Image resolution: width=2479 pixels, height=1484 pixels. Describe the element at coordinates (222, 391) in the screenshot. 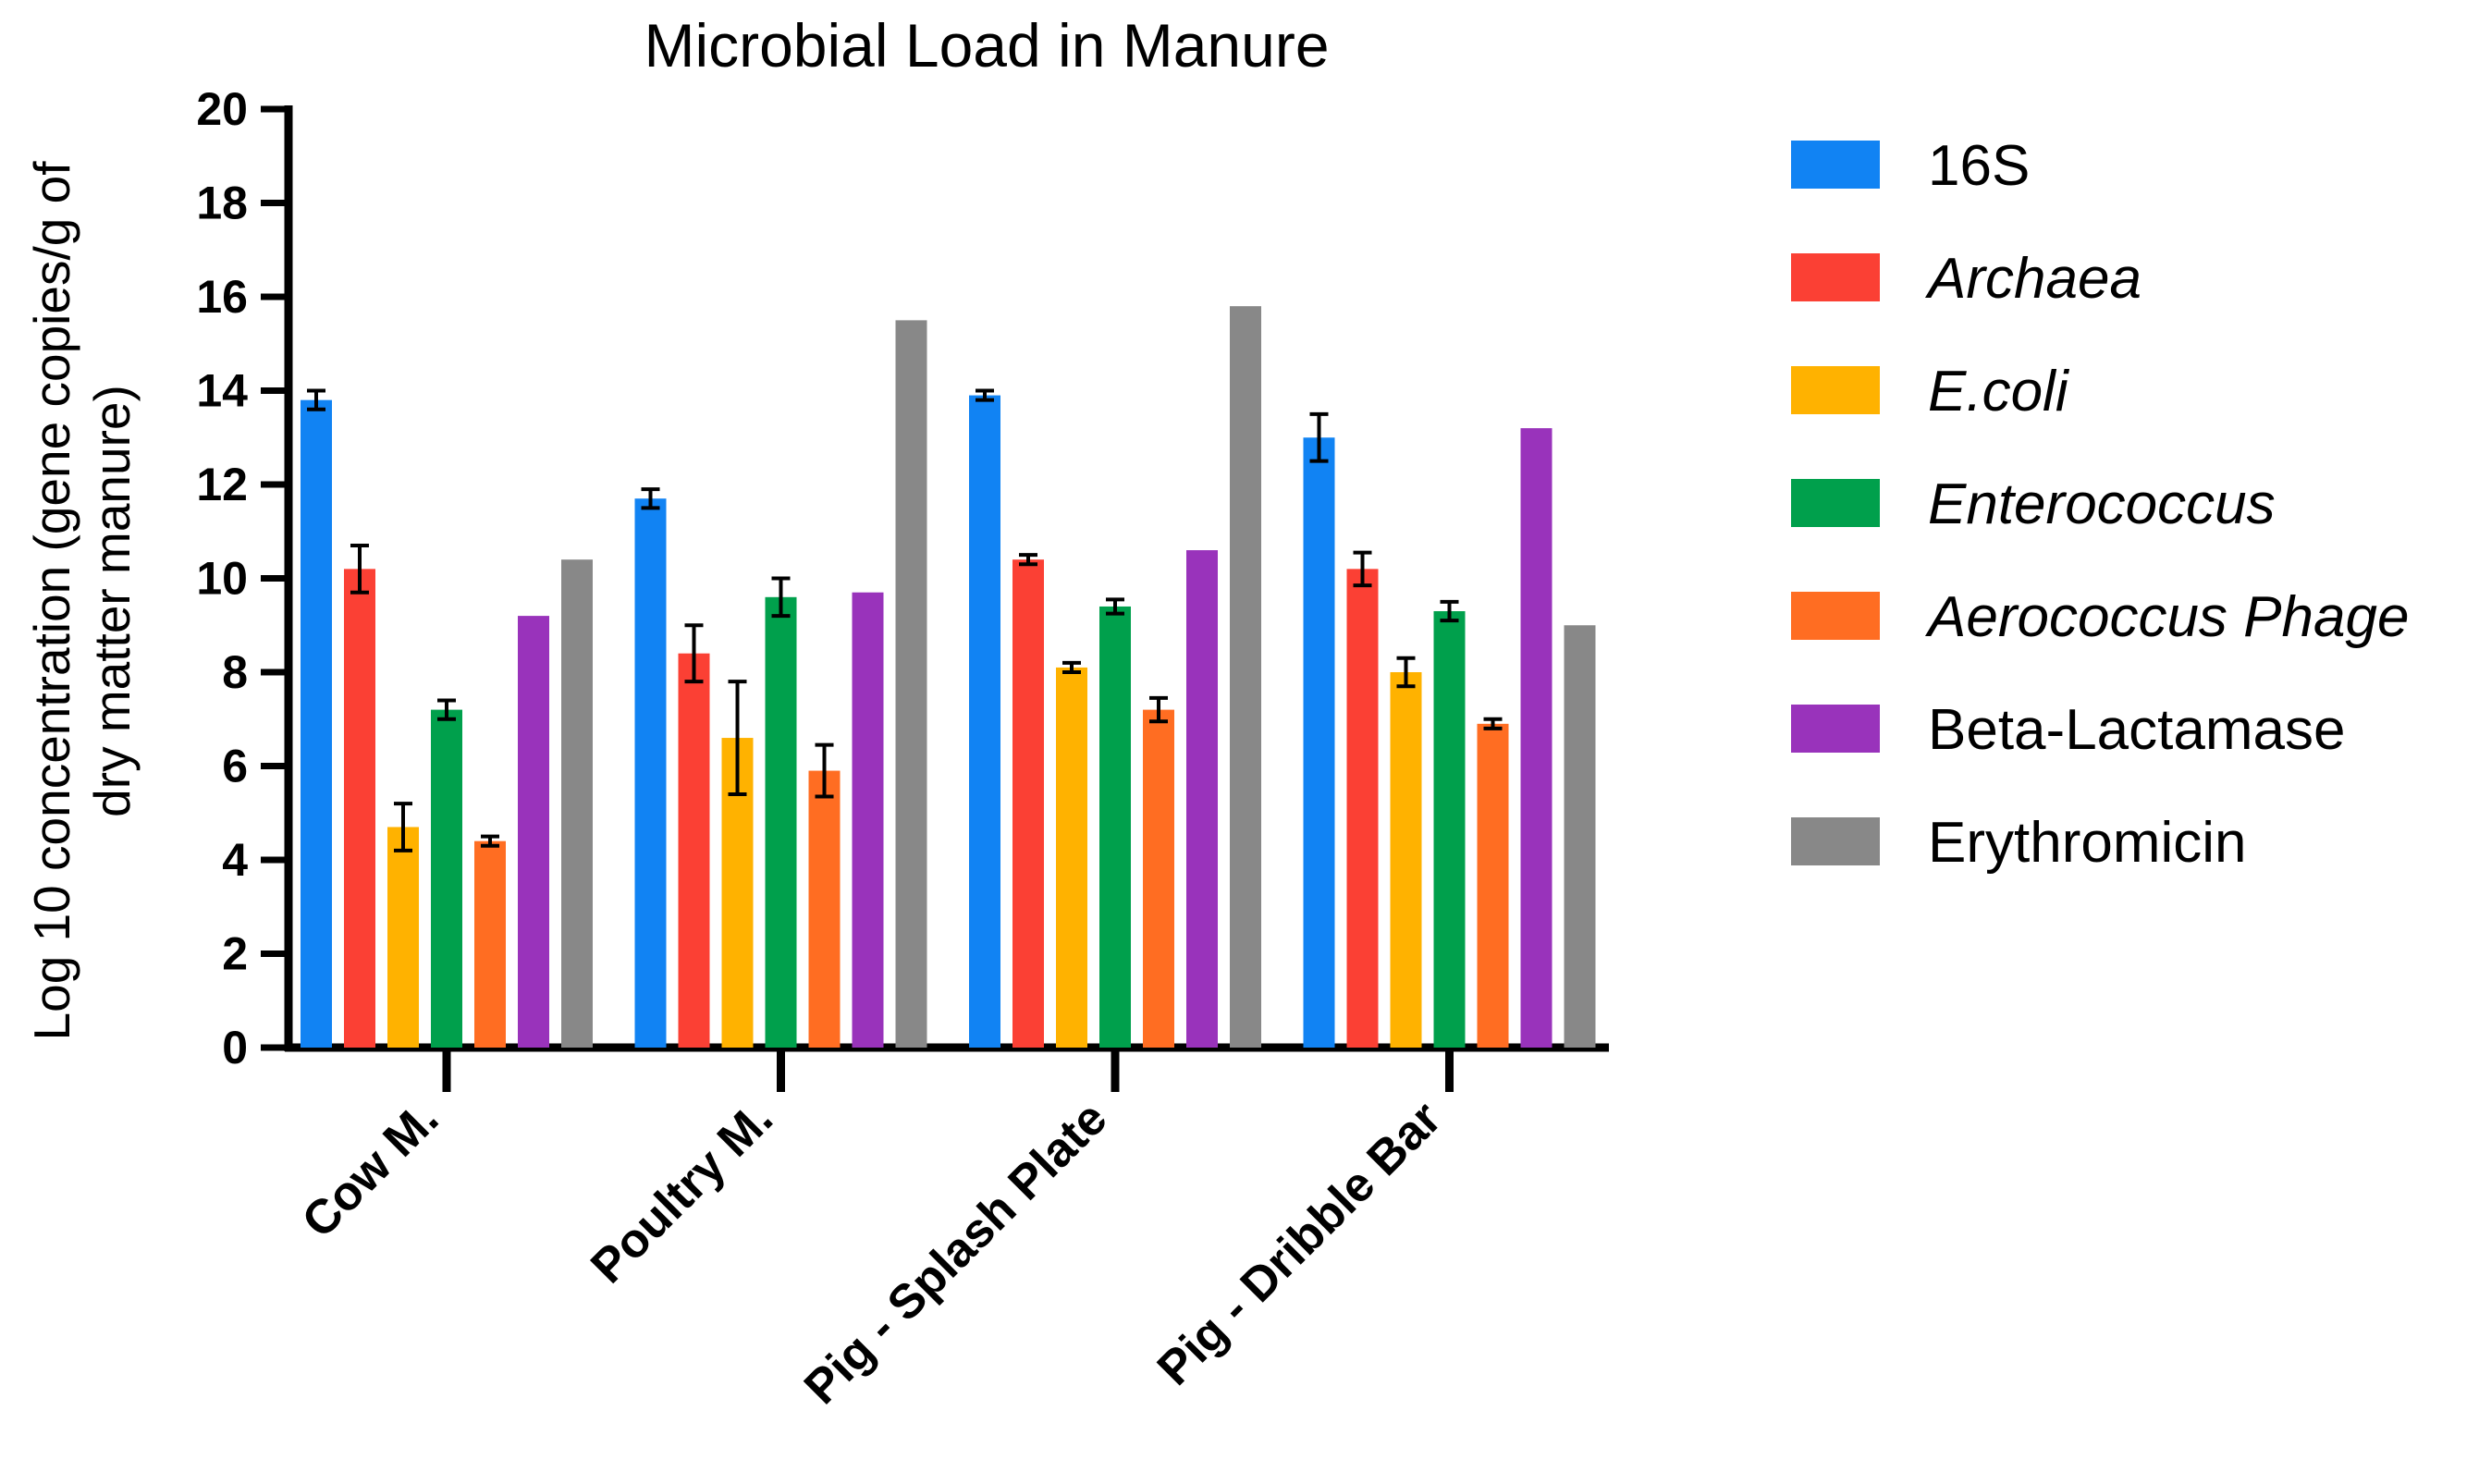

I see `y-tick-label: 14` at that location.